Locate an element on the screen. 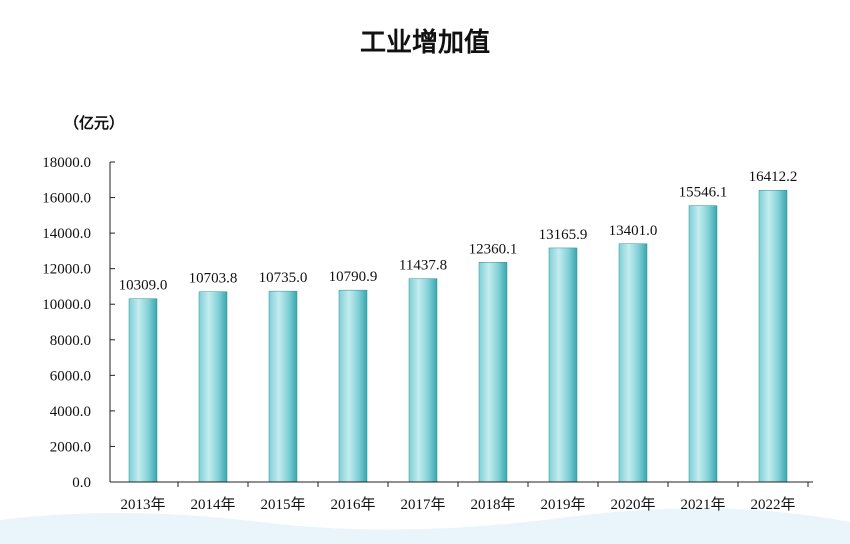 The image size is (850, 544). y-tick-label: 8000.0 is located at coordinates (70, 341).